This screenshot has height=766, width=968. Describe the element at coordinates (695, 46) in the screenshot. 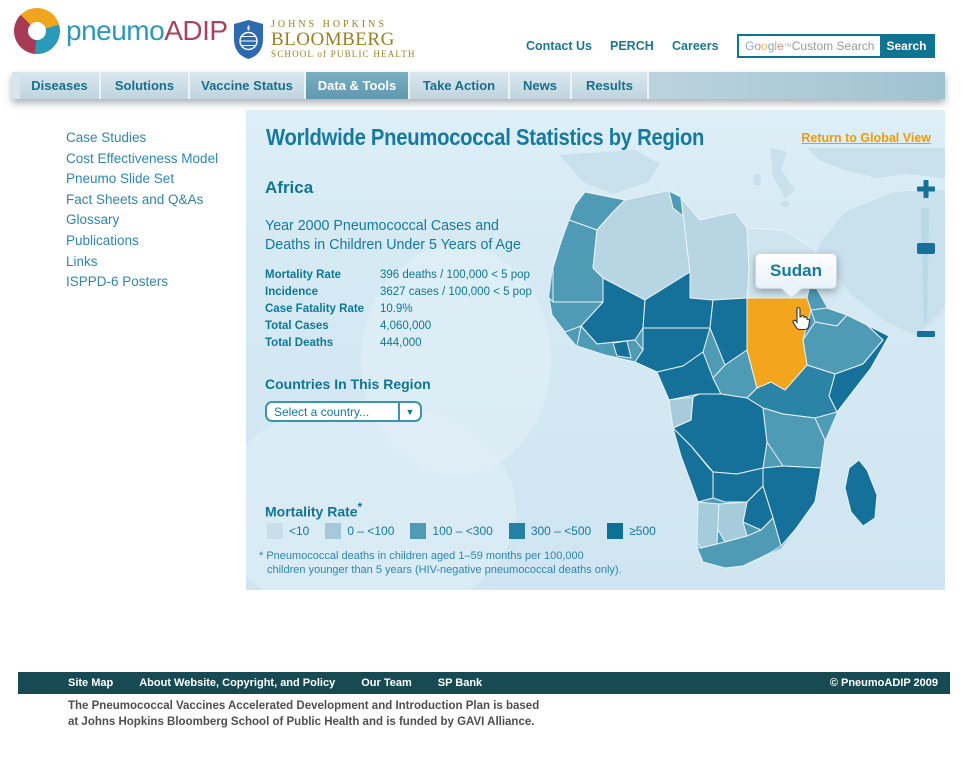

I see `header-link-careers: Careers` at that location.